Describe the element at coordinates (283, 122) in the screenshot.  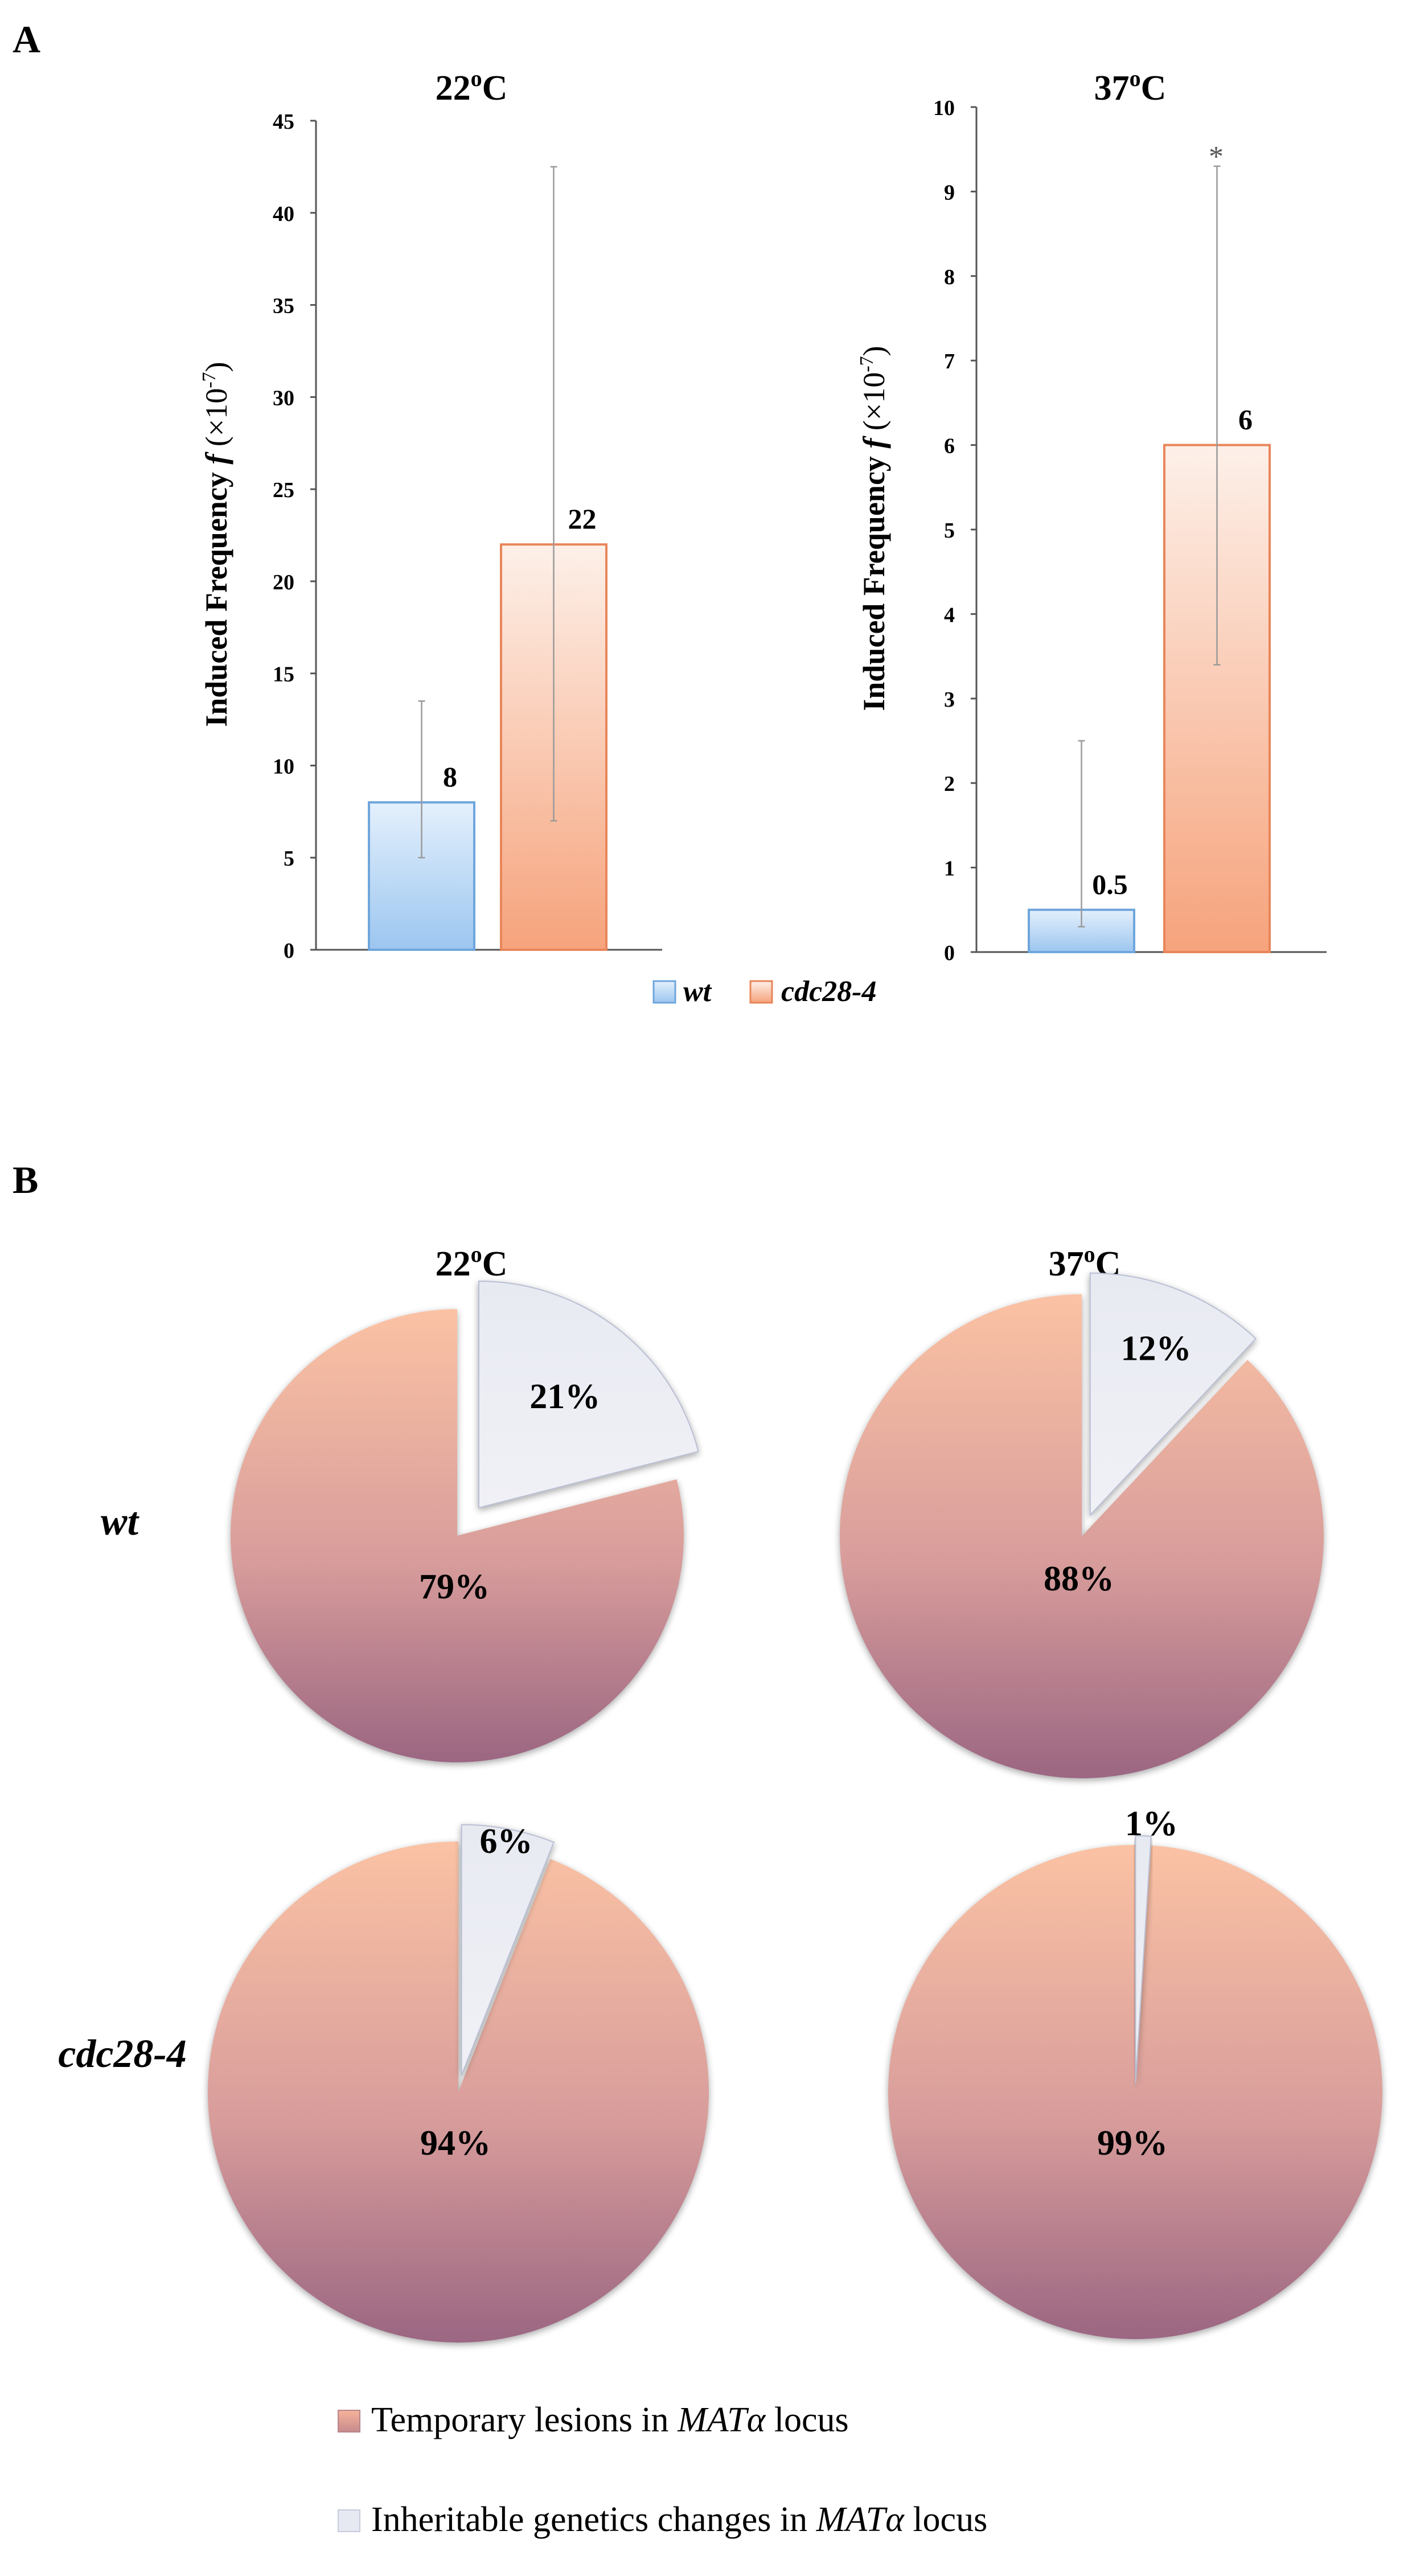
I see `y-tick-label: 45` at that location.